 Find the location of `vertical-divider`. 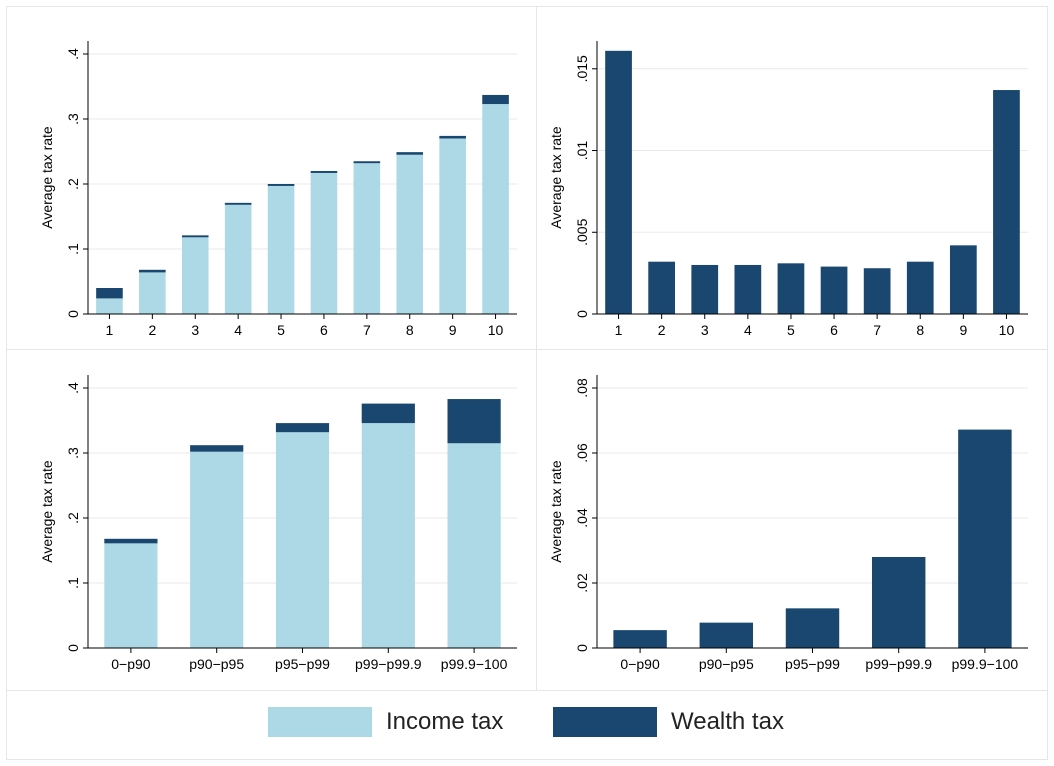

vertical-divider is located at coordinates (536, 348).